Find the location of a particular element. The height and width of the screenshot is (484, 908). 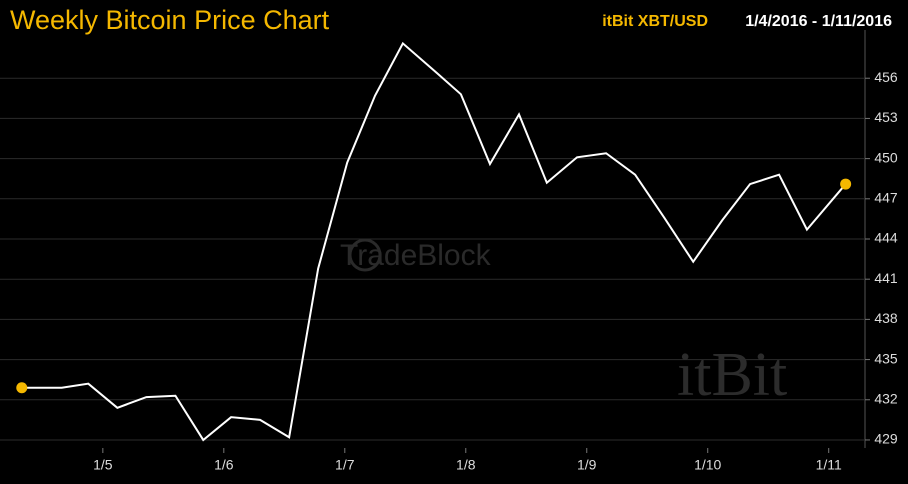

y-tick-label: 453 is located at coordinates (886, 117).